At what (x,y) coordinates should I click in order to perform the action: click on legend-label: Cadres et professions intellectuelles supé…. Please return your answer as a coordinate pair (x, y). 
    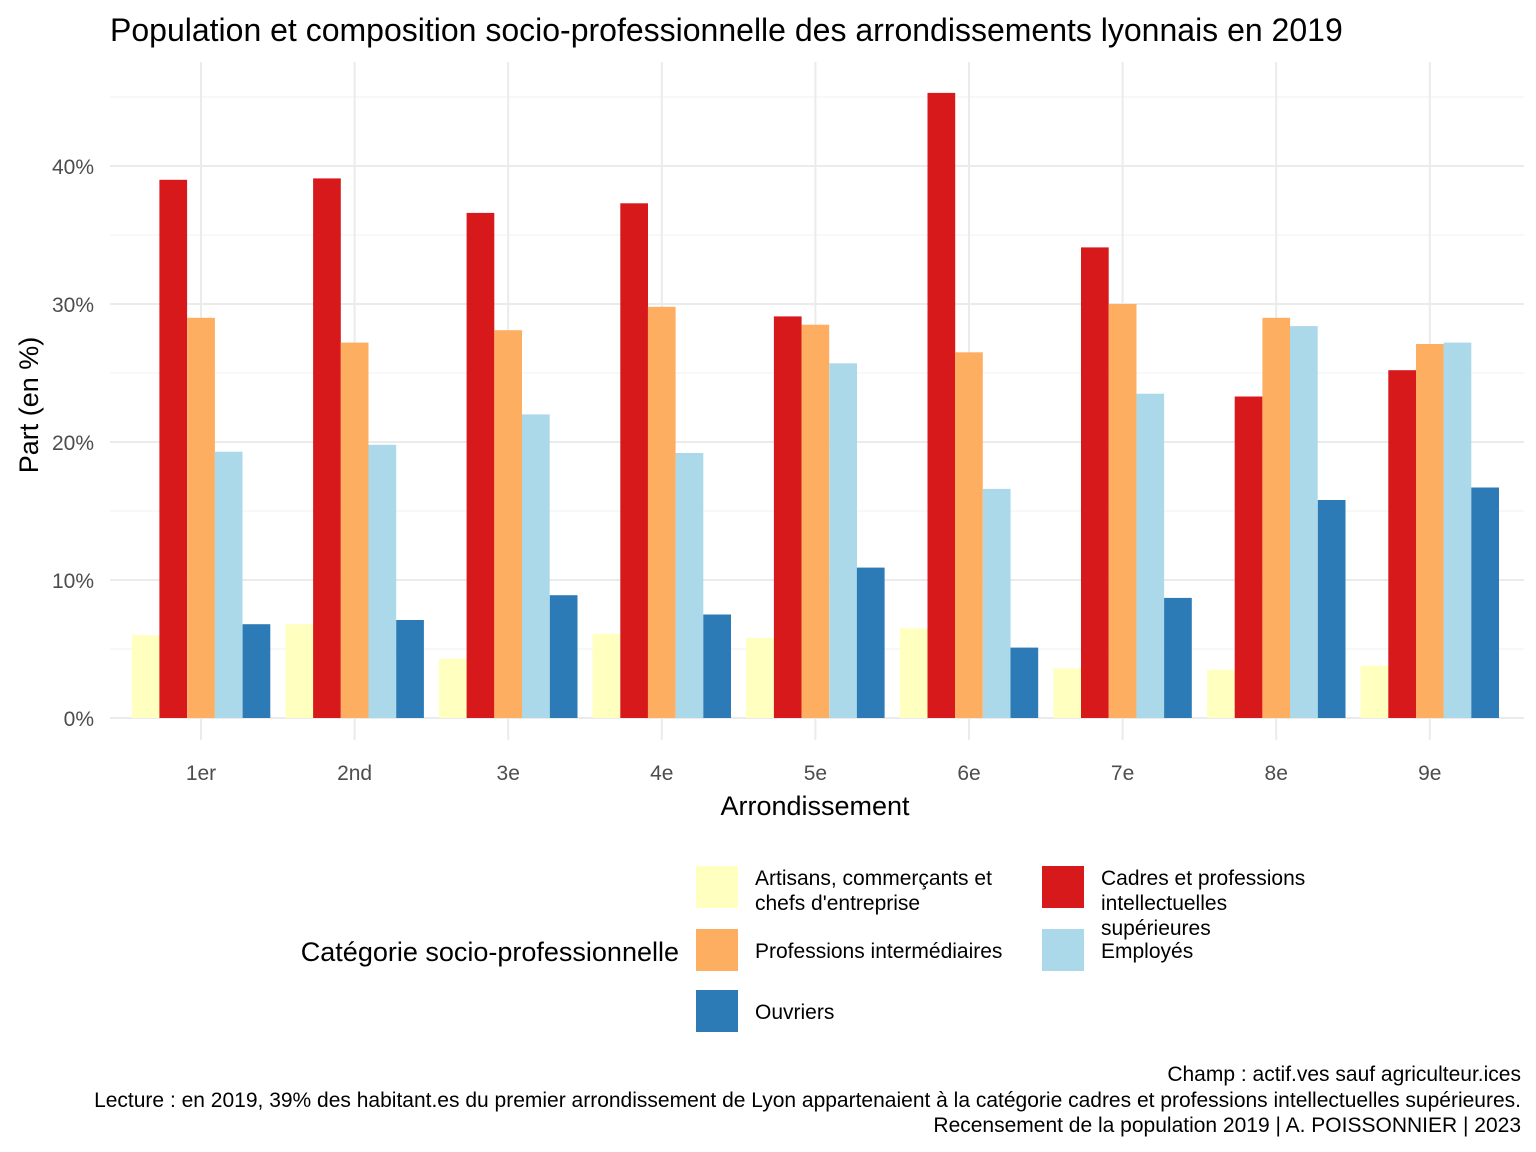
    Looking at the image, I should click on (1203, 903).